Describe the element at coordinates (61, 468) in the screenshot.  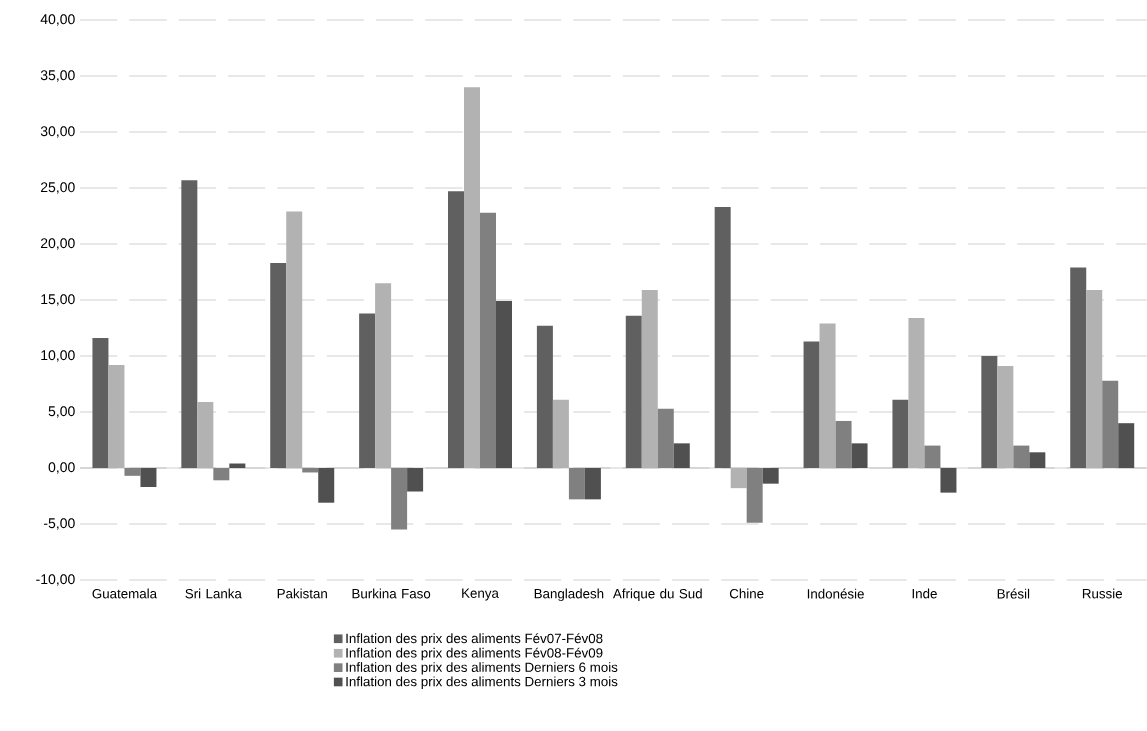
I see `y-tick-label: 0,00` at that location.